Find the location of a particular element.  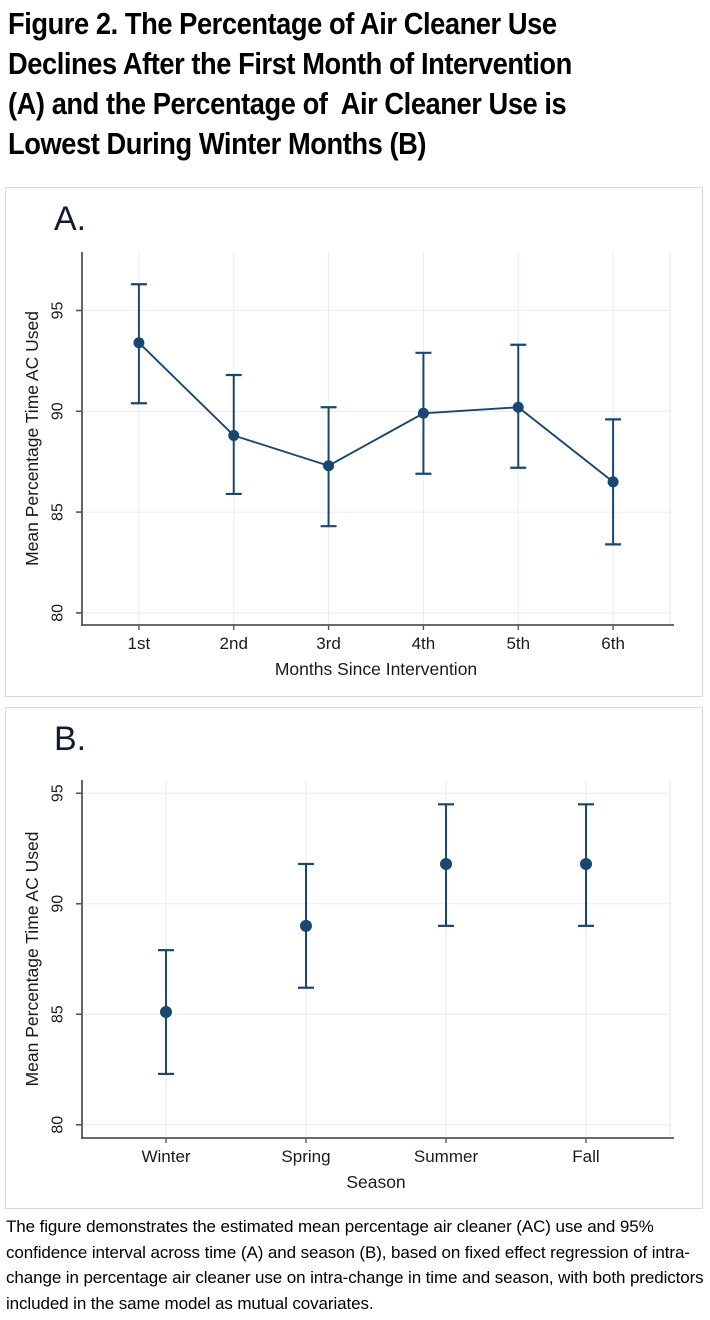

svg-text: Months Since Intervention is located at coordinates (376, 669).